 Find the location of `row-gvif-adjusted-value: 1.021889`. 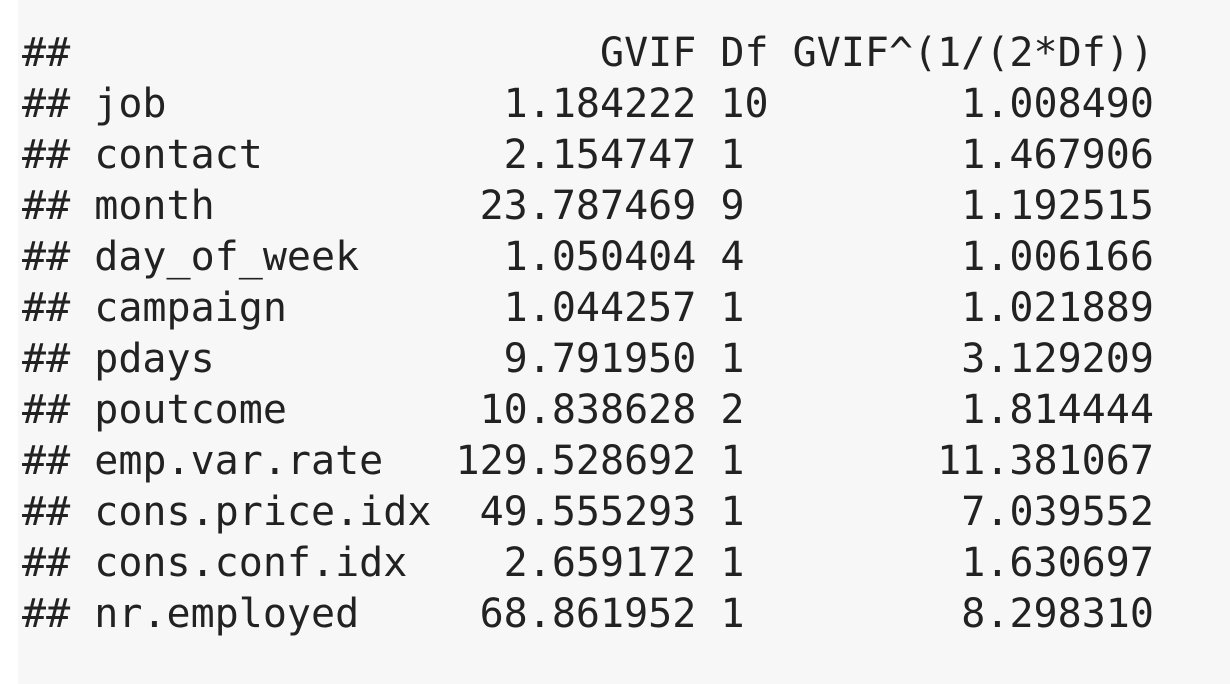

row-gvif-adjusted-value: 1.021889 is located at coordinates (1057, 308).